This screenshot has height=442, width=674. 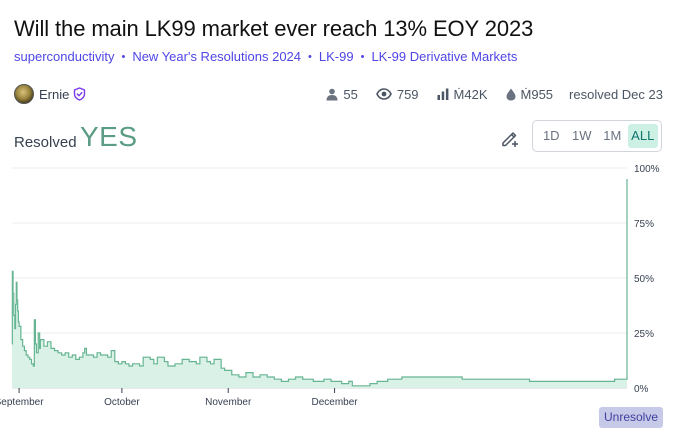 What do you see at coordinates (407, 94) in the screenshot?
I see `views-count: 759` at bounding box center [407, 94].